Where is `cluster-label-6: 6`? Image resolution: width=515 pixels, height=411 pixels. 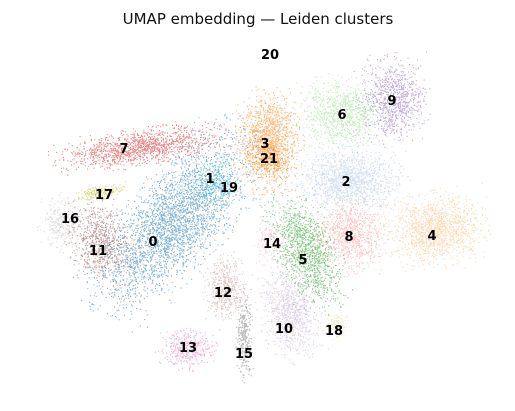 cluster-label-6: 6 is located at coordinates (341, 115).